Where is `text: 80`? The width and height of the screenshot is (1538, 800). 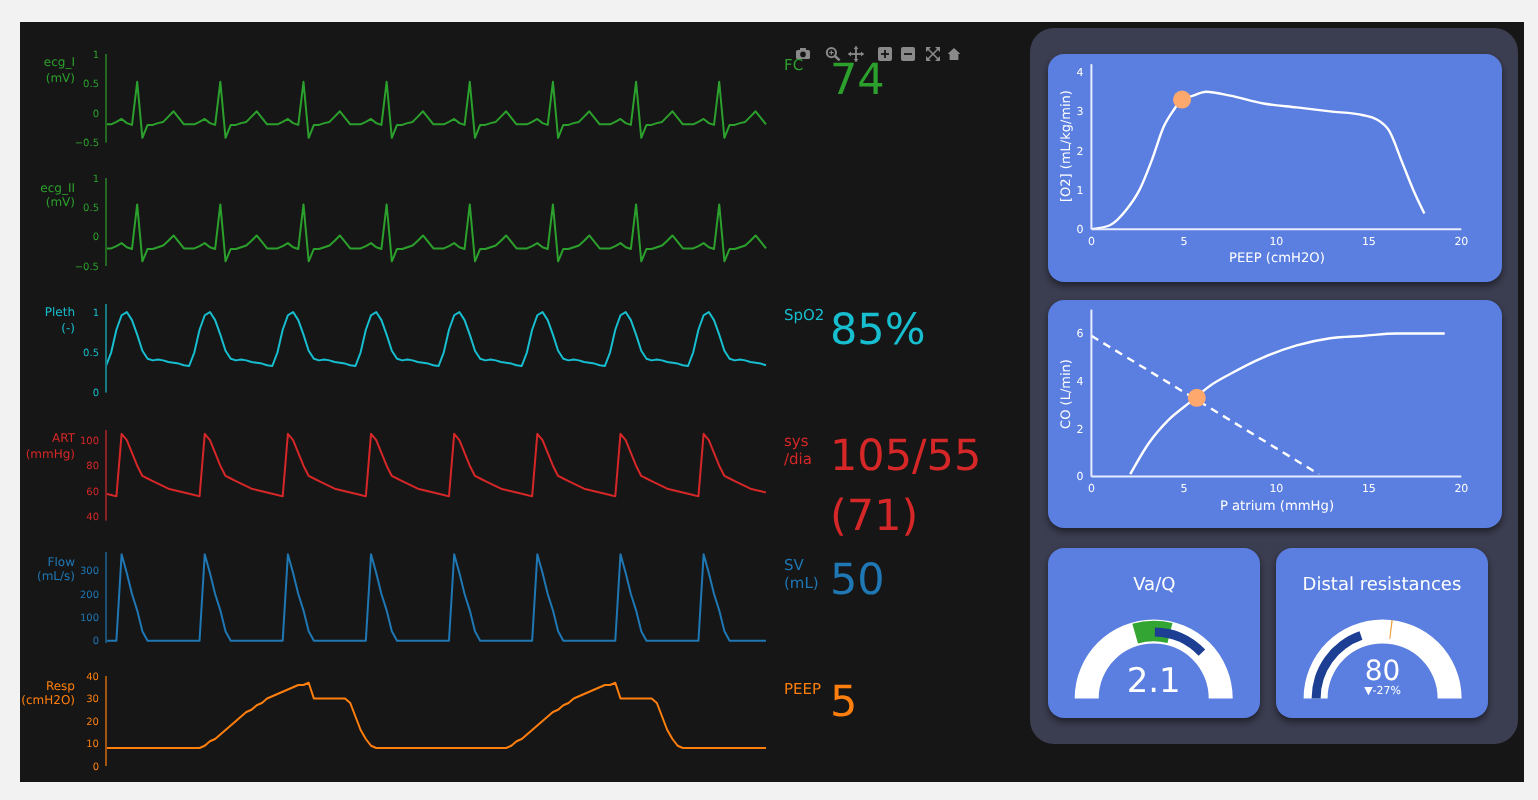
text: 80 is located at coordinates (1382, 672).